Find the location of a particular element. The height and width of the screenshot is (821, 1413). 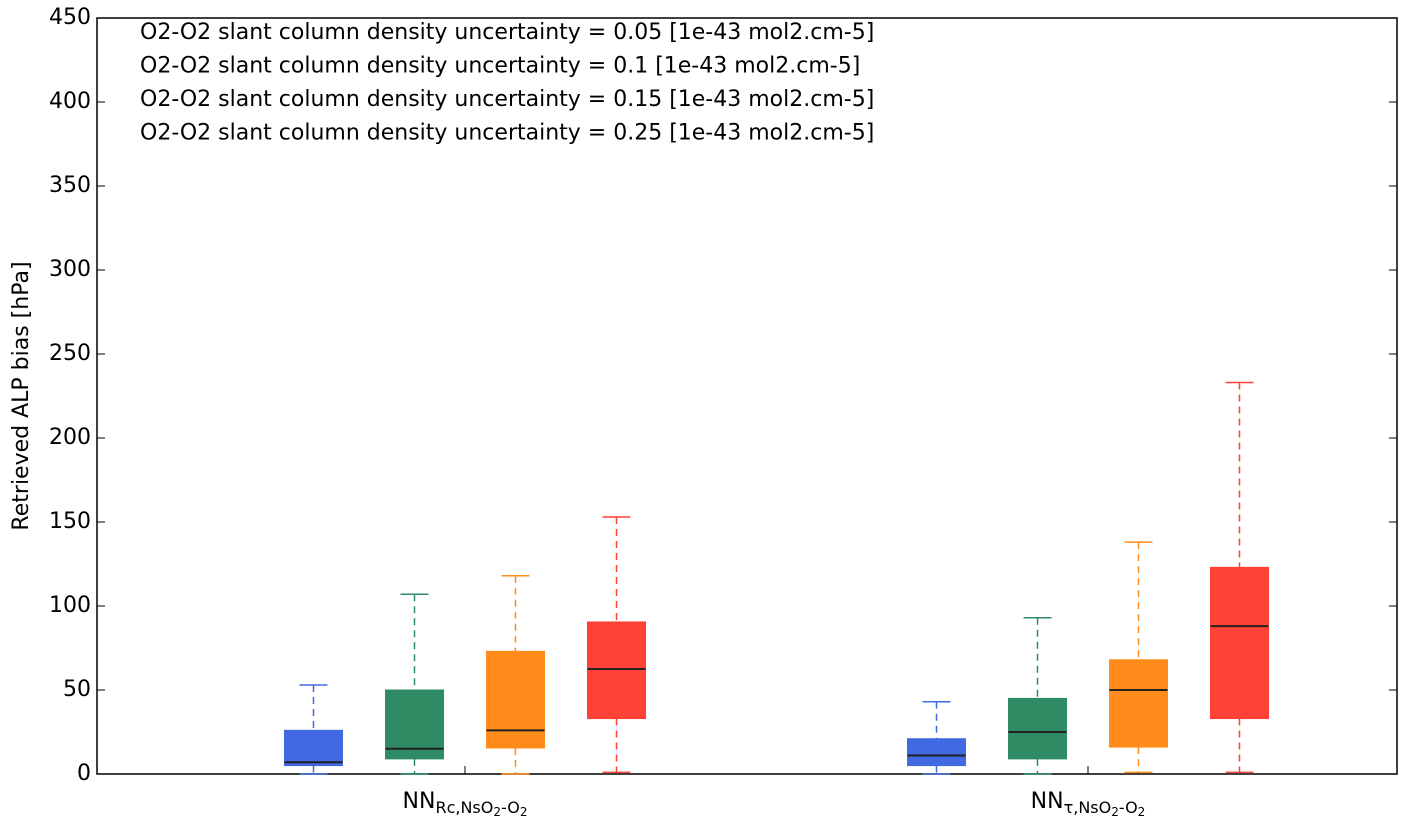

y-tick-label: 400 is located at coordinates (70, 101).